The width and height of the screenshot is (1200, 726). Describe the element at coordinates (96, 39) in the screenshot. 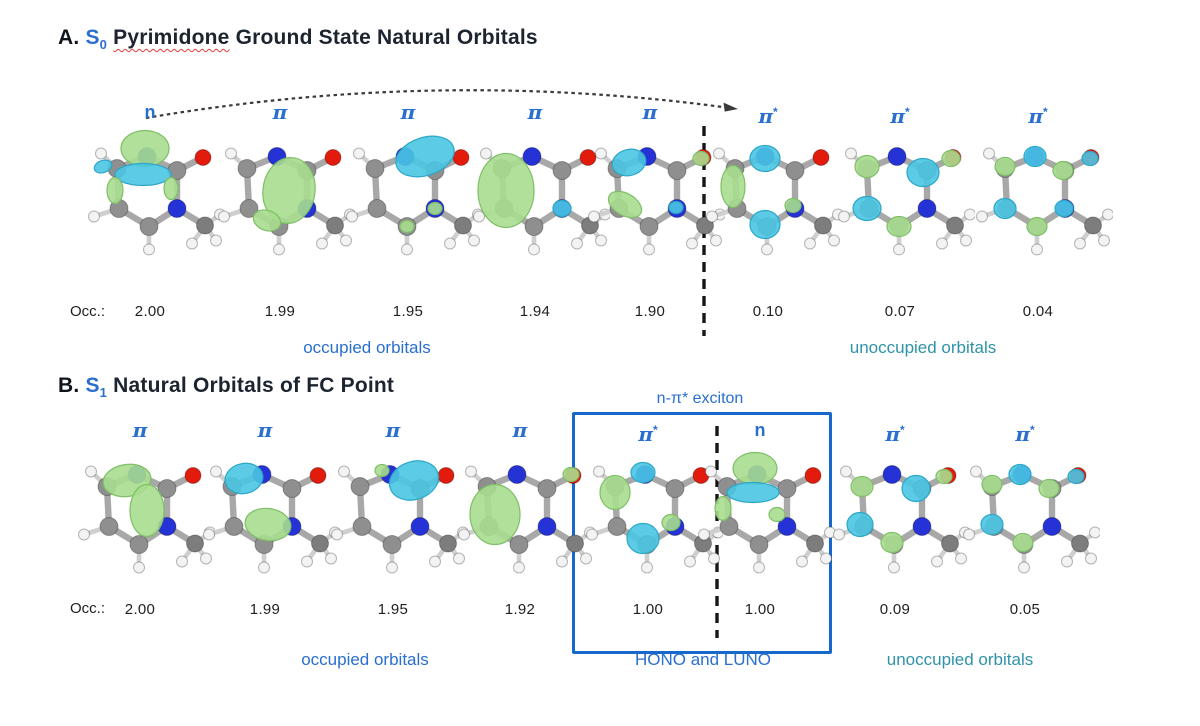

I see `panel-a-state-label: S0` at that location.